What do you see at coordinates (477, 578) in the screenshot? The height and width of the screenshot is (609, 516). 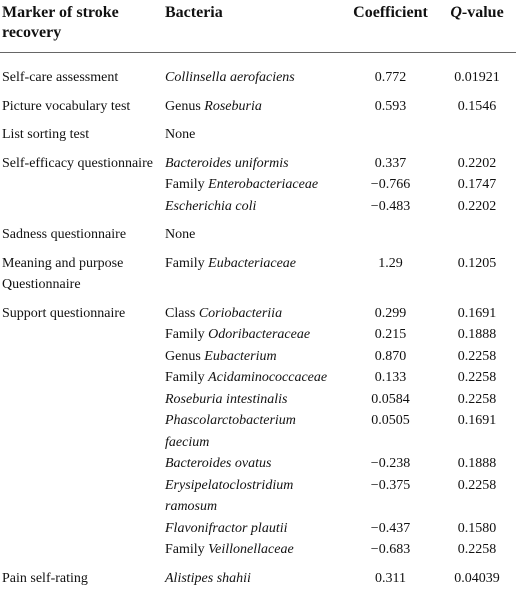 I see `q-value-cell: 0.04039` at bounding box center [477, 578].